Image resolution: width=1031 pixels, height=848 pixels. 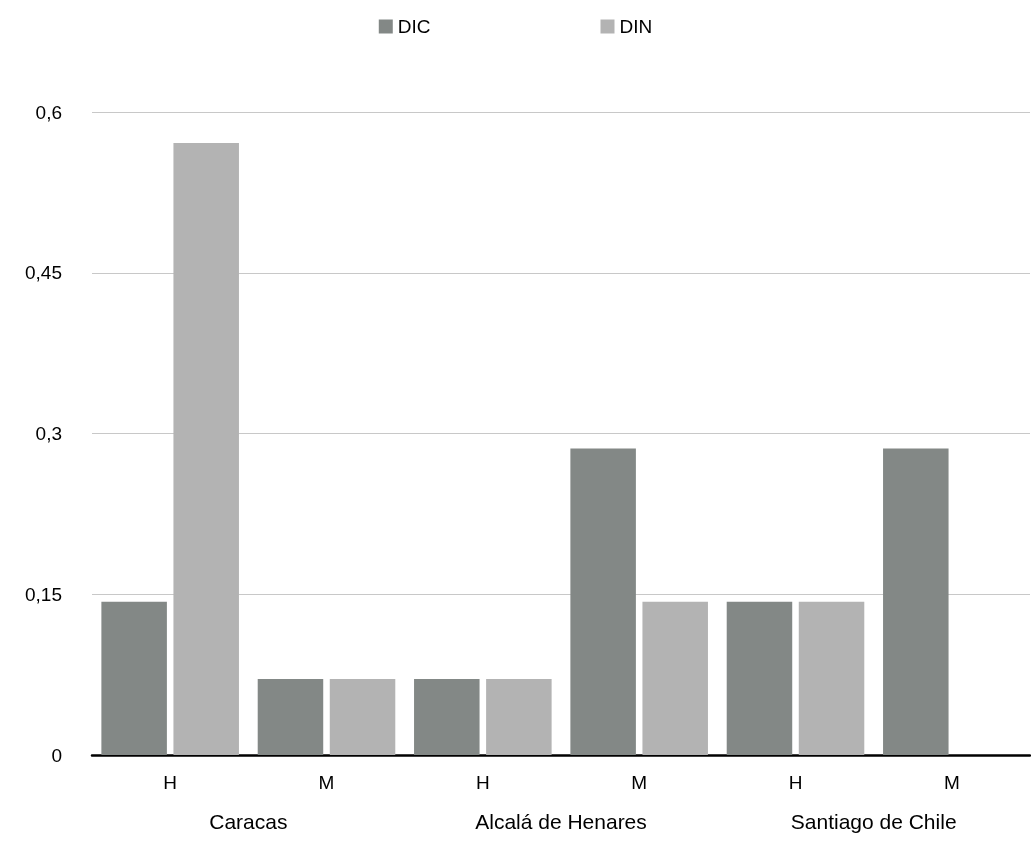 I want to click on y-tick-label: 0,3, so click(x=48, y=433).